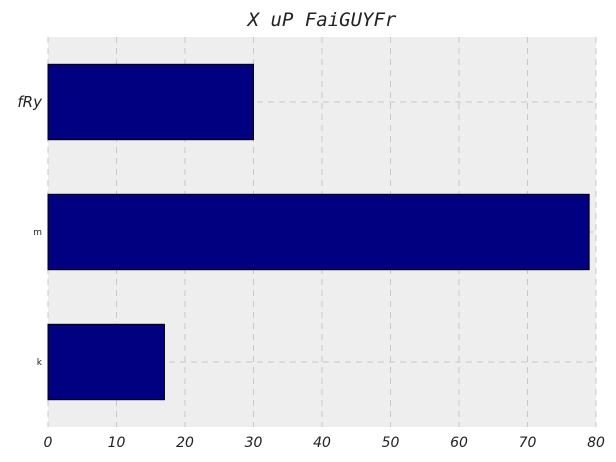 The image size is (616, 462). I want to click on x-tick-label: 10, so click(117, 443).